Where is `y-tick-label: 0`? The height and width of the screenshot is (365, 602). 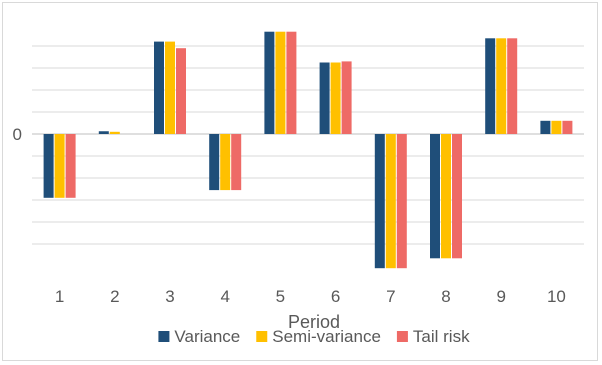
y-tick-label: 0 is located at coordinates (17, 134).